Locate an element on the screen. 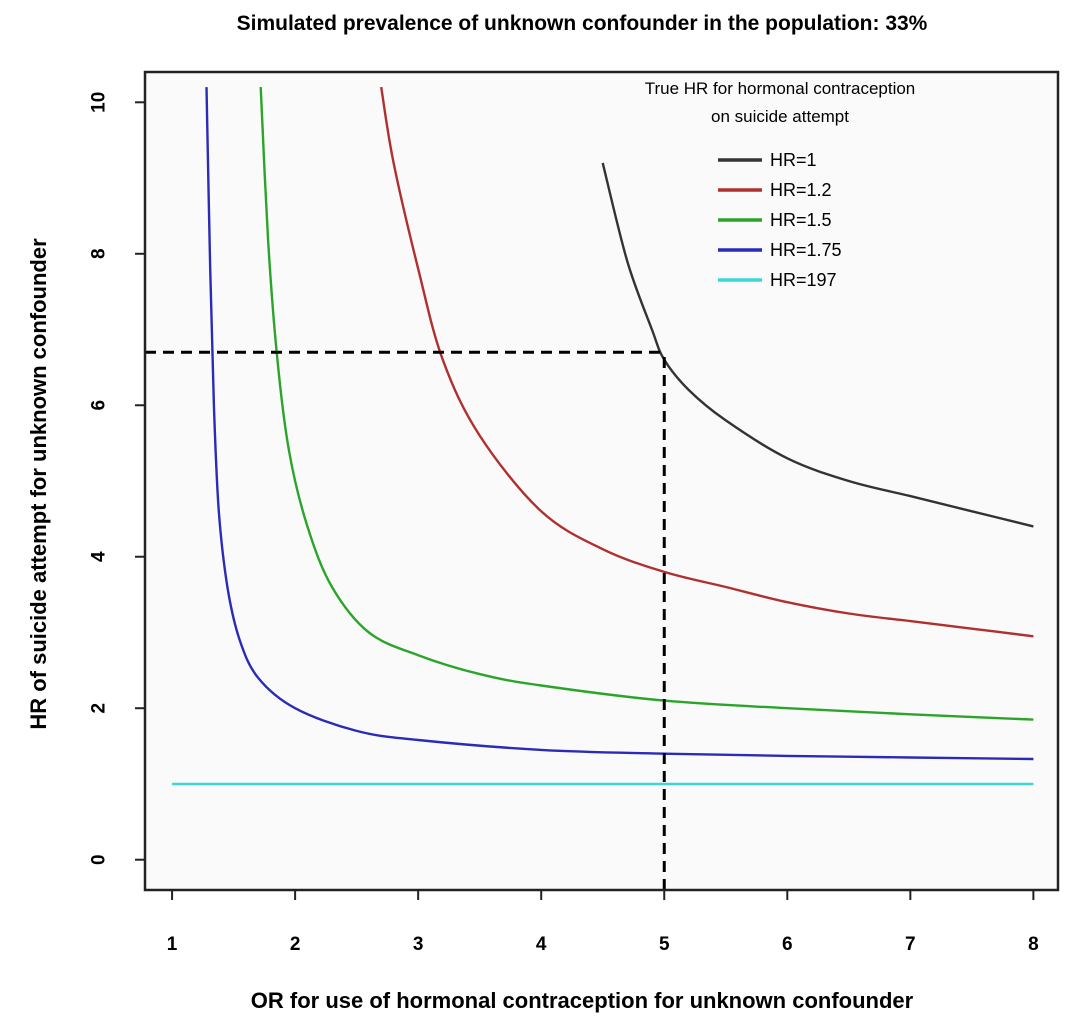  legend-title-line-2: on suicide attempt is located at coordinates (780, 116).